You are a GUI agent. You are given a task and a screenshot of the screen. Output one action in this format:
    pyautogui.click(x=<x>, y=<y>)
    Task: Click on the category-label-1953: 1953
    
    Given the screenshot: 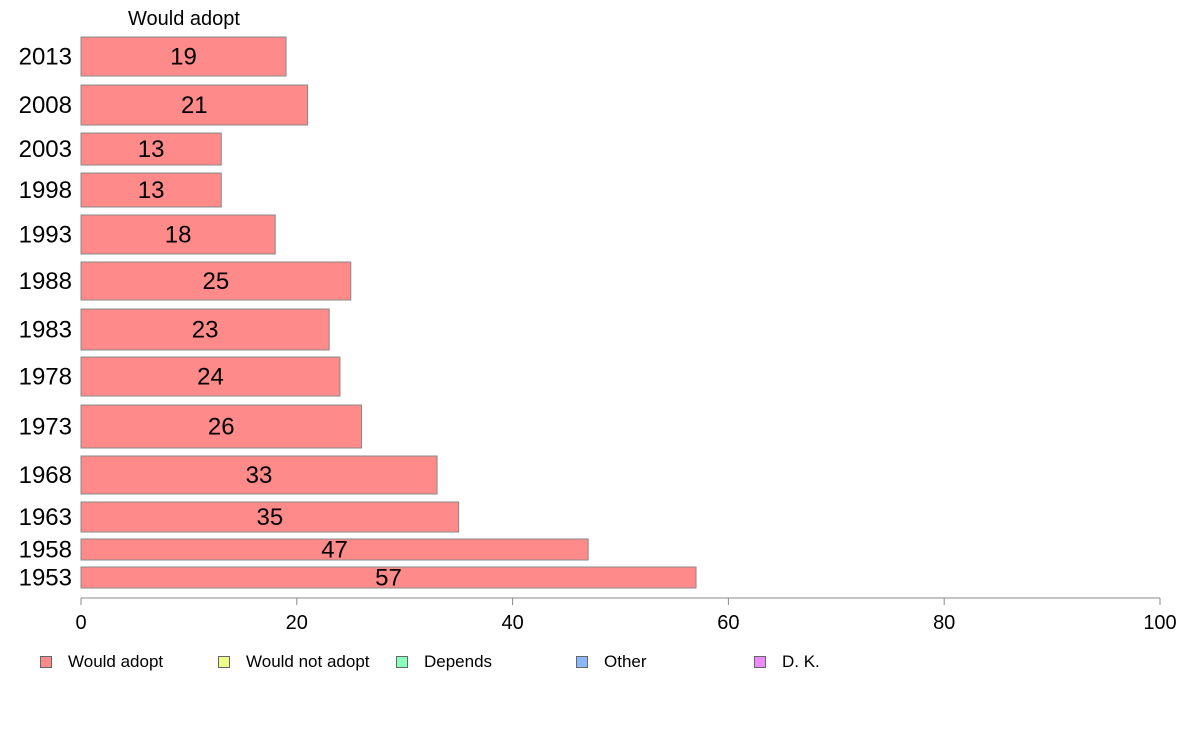 What is the action you would take?
    pyautogui.click(x=45, y=578)
    